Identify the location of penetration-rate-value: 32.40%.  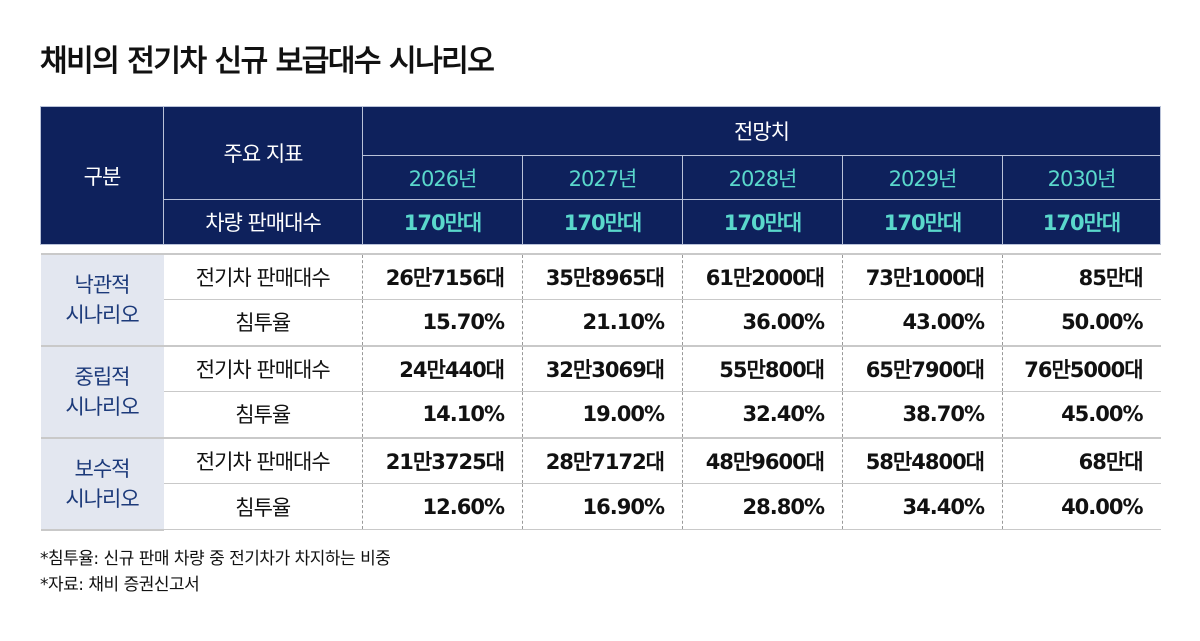
(762, 414).